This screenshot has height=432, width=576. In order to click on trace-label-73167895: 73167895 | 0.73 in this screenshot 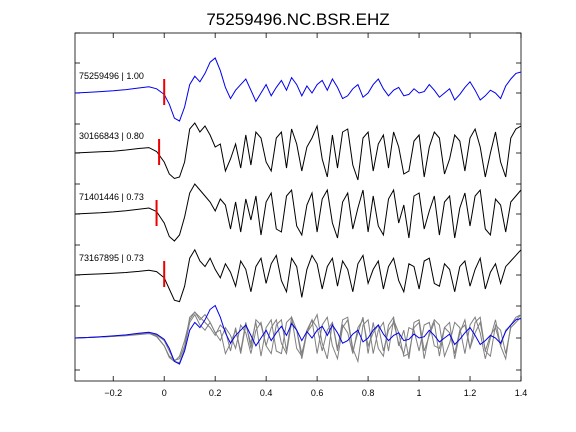, I will do `click(111, 258)`.